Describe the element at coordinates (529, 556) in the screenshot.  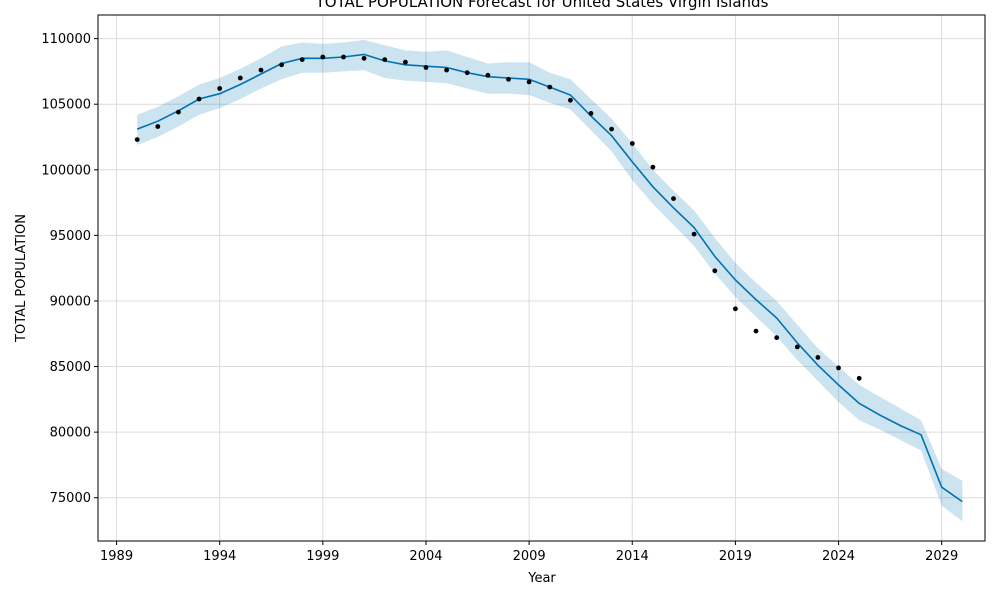
I see `x-tick-label: 2009` at that location.